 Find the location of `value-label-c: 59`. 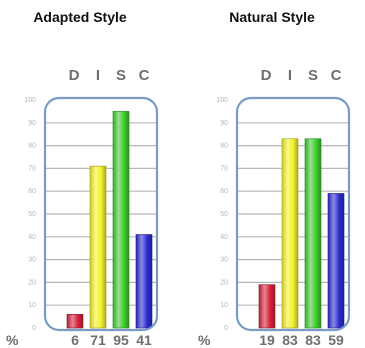

value-label-c: 59 is located at coordinates (336, 340).